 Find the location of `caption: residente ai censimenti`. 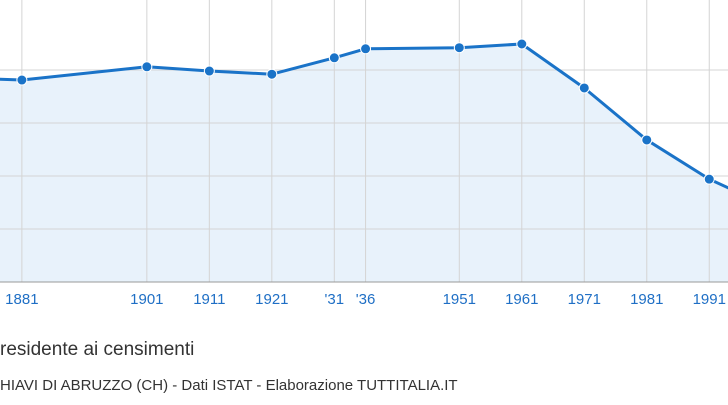

caption: residente ai censimenti is located at coordinates (97, 349).